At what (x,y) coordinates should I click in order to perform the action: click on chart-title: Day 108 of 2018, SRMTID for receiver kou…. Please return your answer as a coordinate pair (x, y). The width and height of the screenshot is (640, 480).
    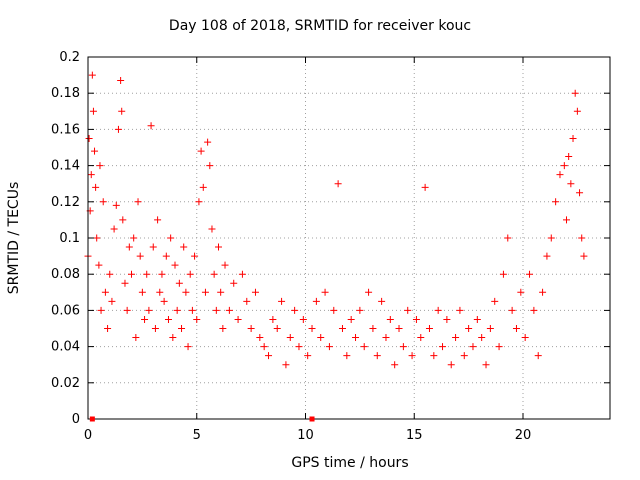
    Looking at the image, I should click on (320, 26).